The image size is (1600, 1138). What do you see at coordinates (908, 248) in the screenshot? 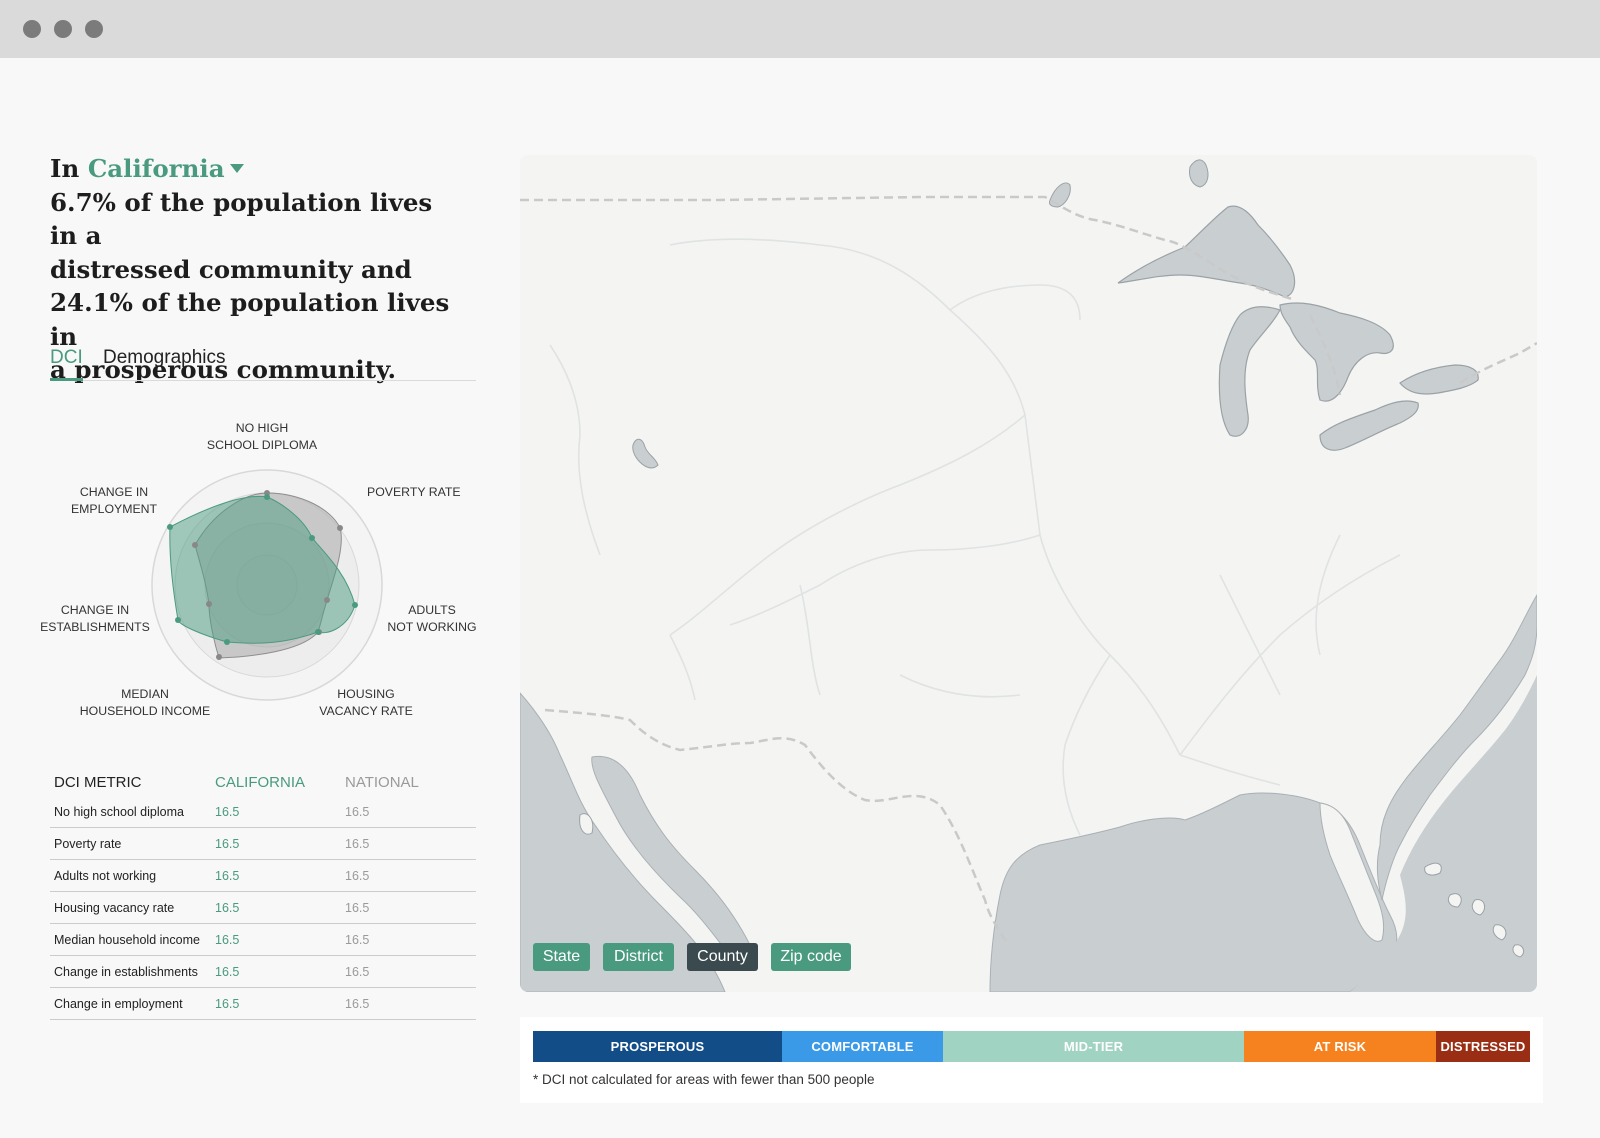
I see `canada-border` at bounding box center [908, 248].